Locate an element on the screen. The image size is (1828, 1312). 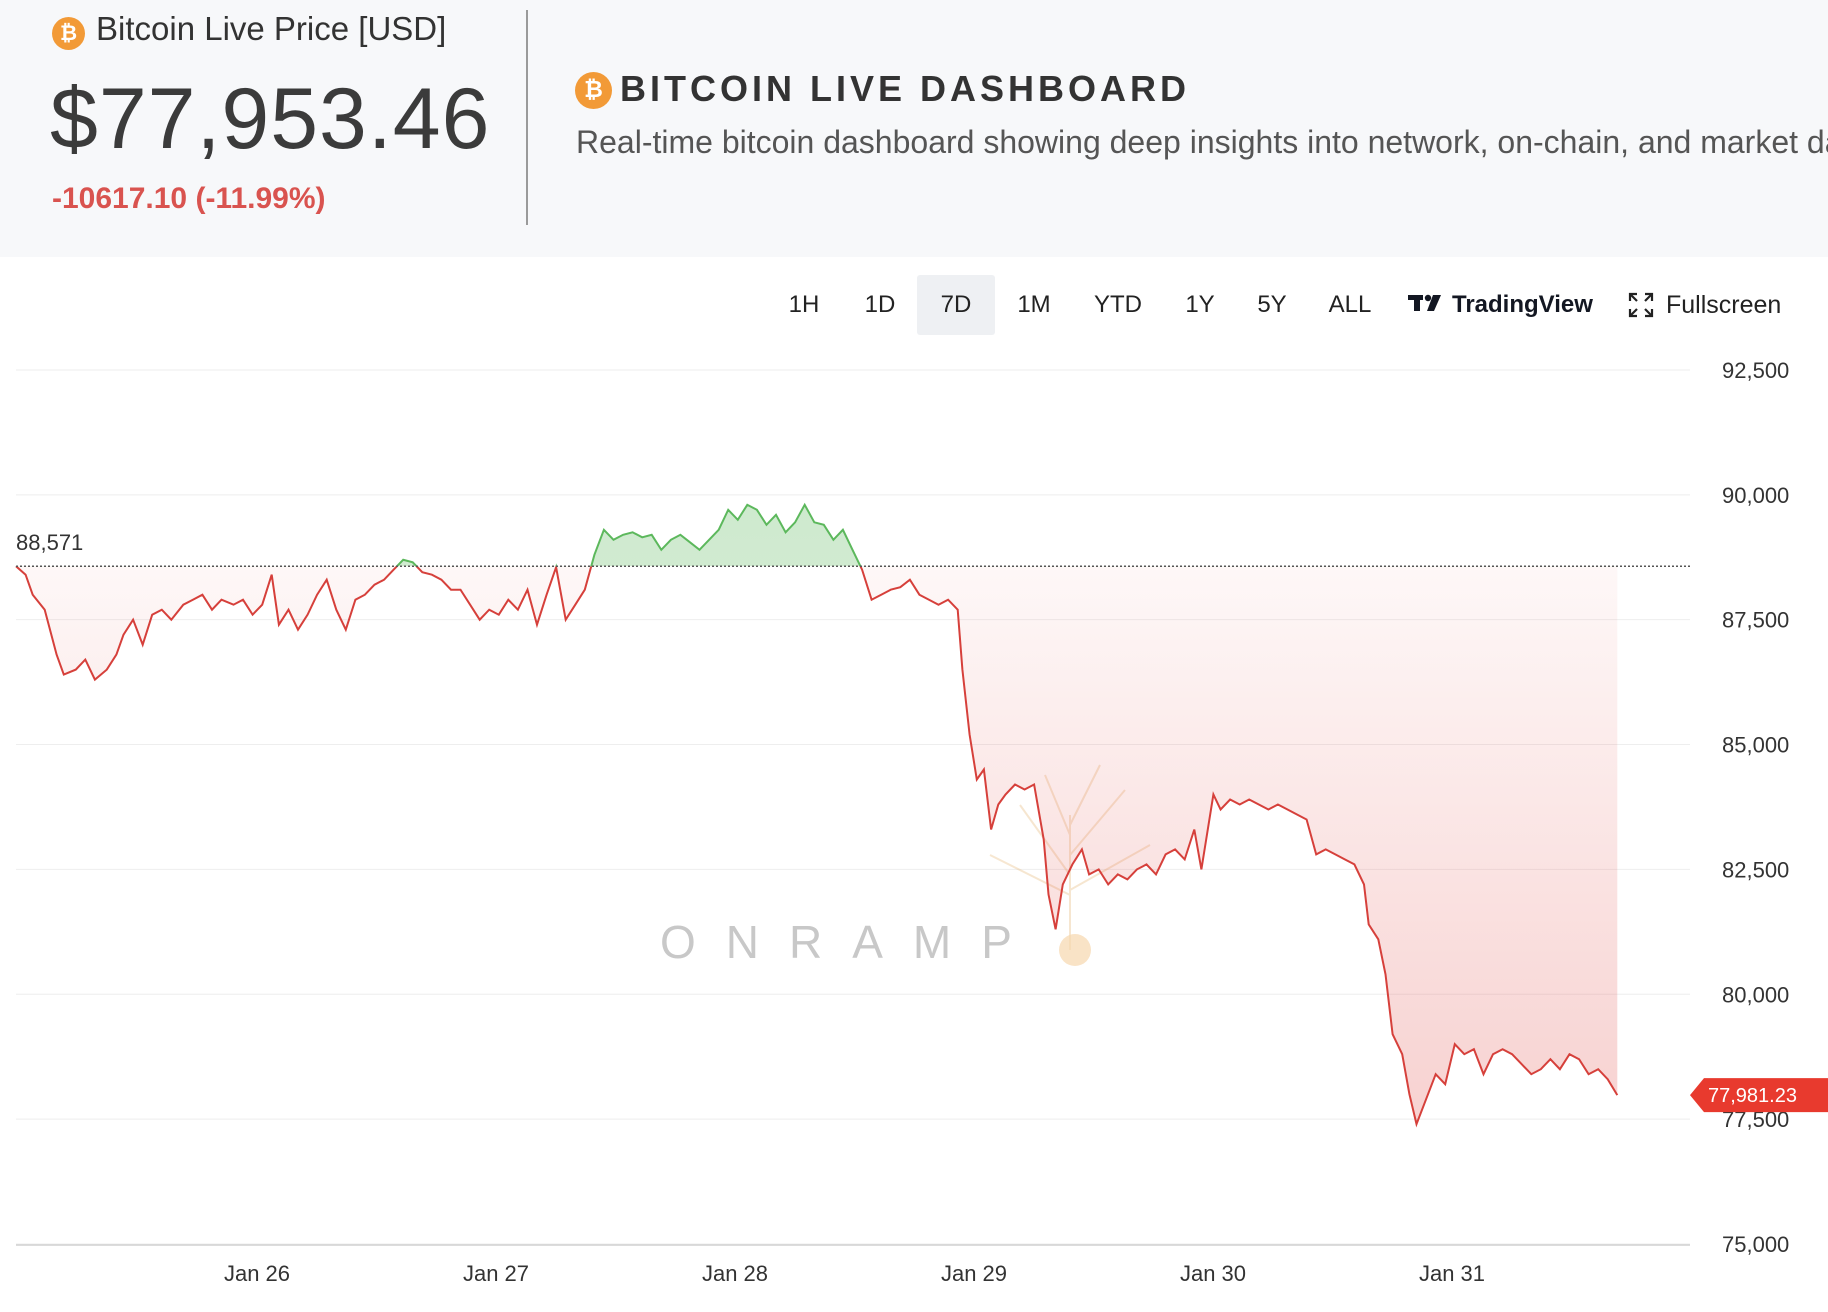
range-7d-button: 7D is located at coordinates (956, 305).